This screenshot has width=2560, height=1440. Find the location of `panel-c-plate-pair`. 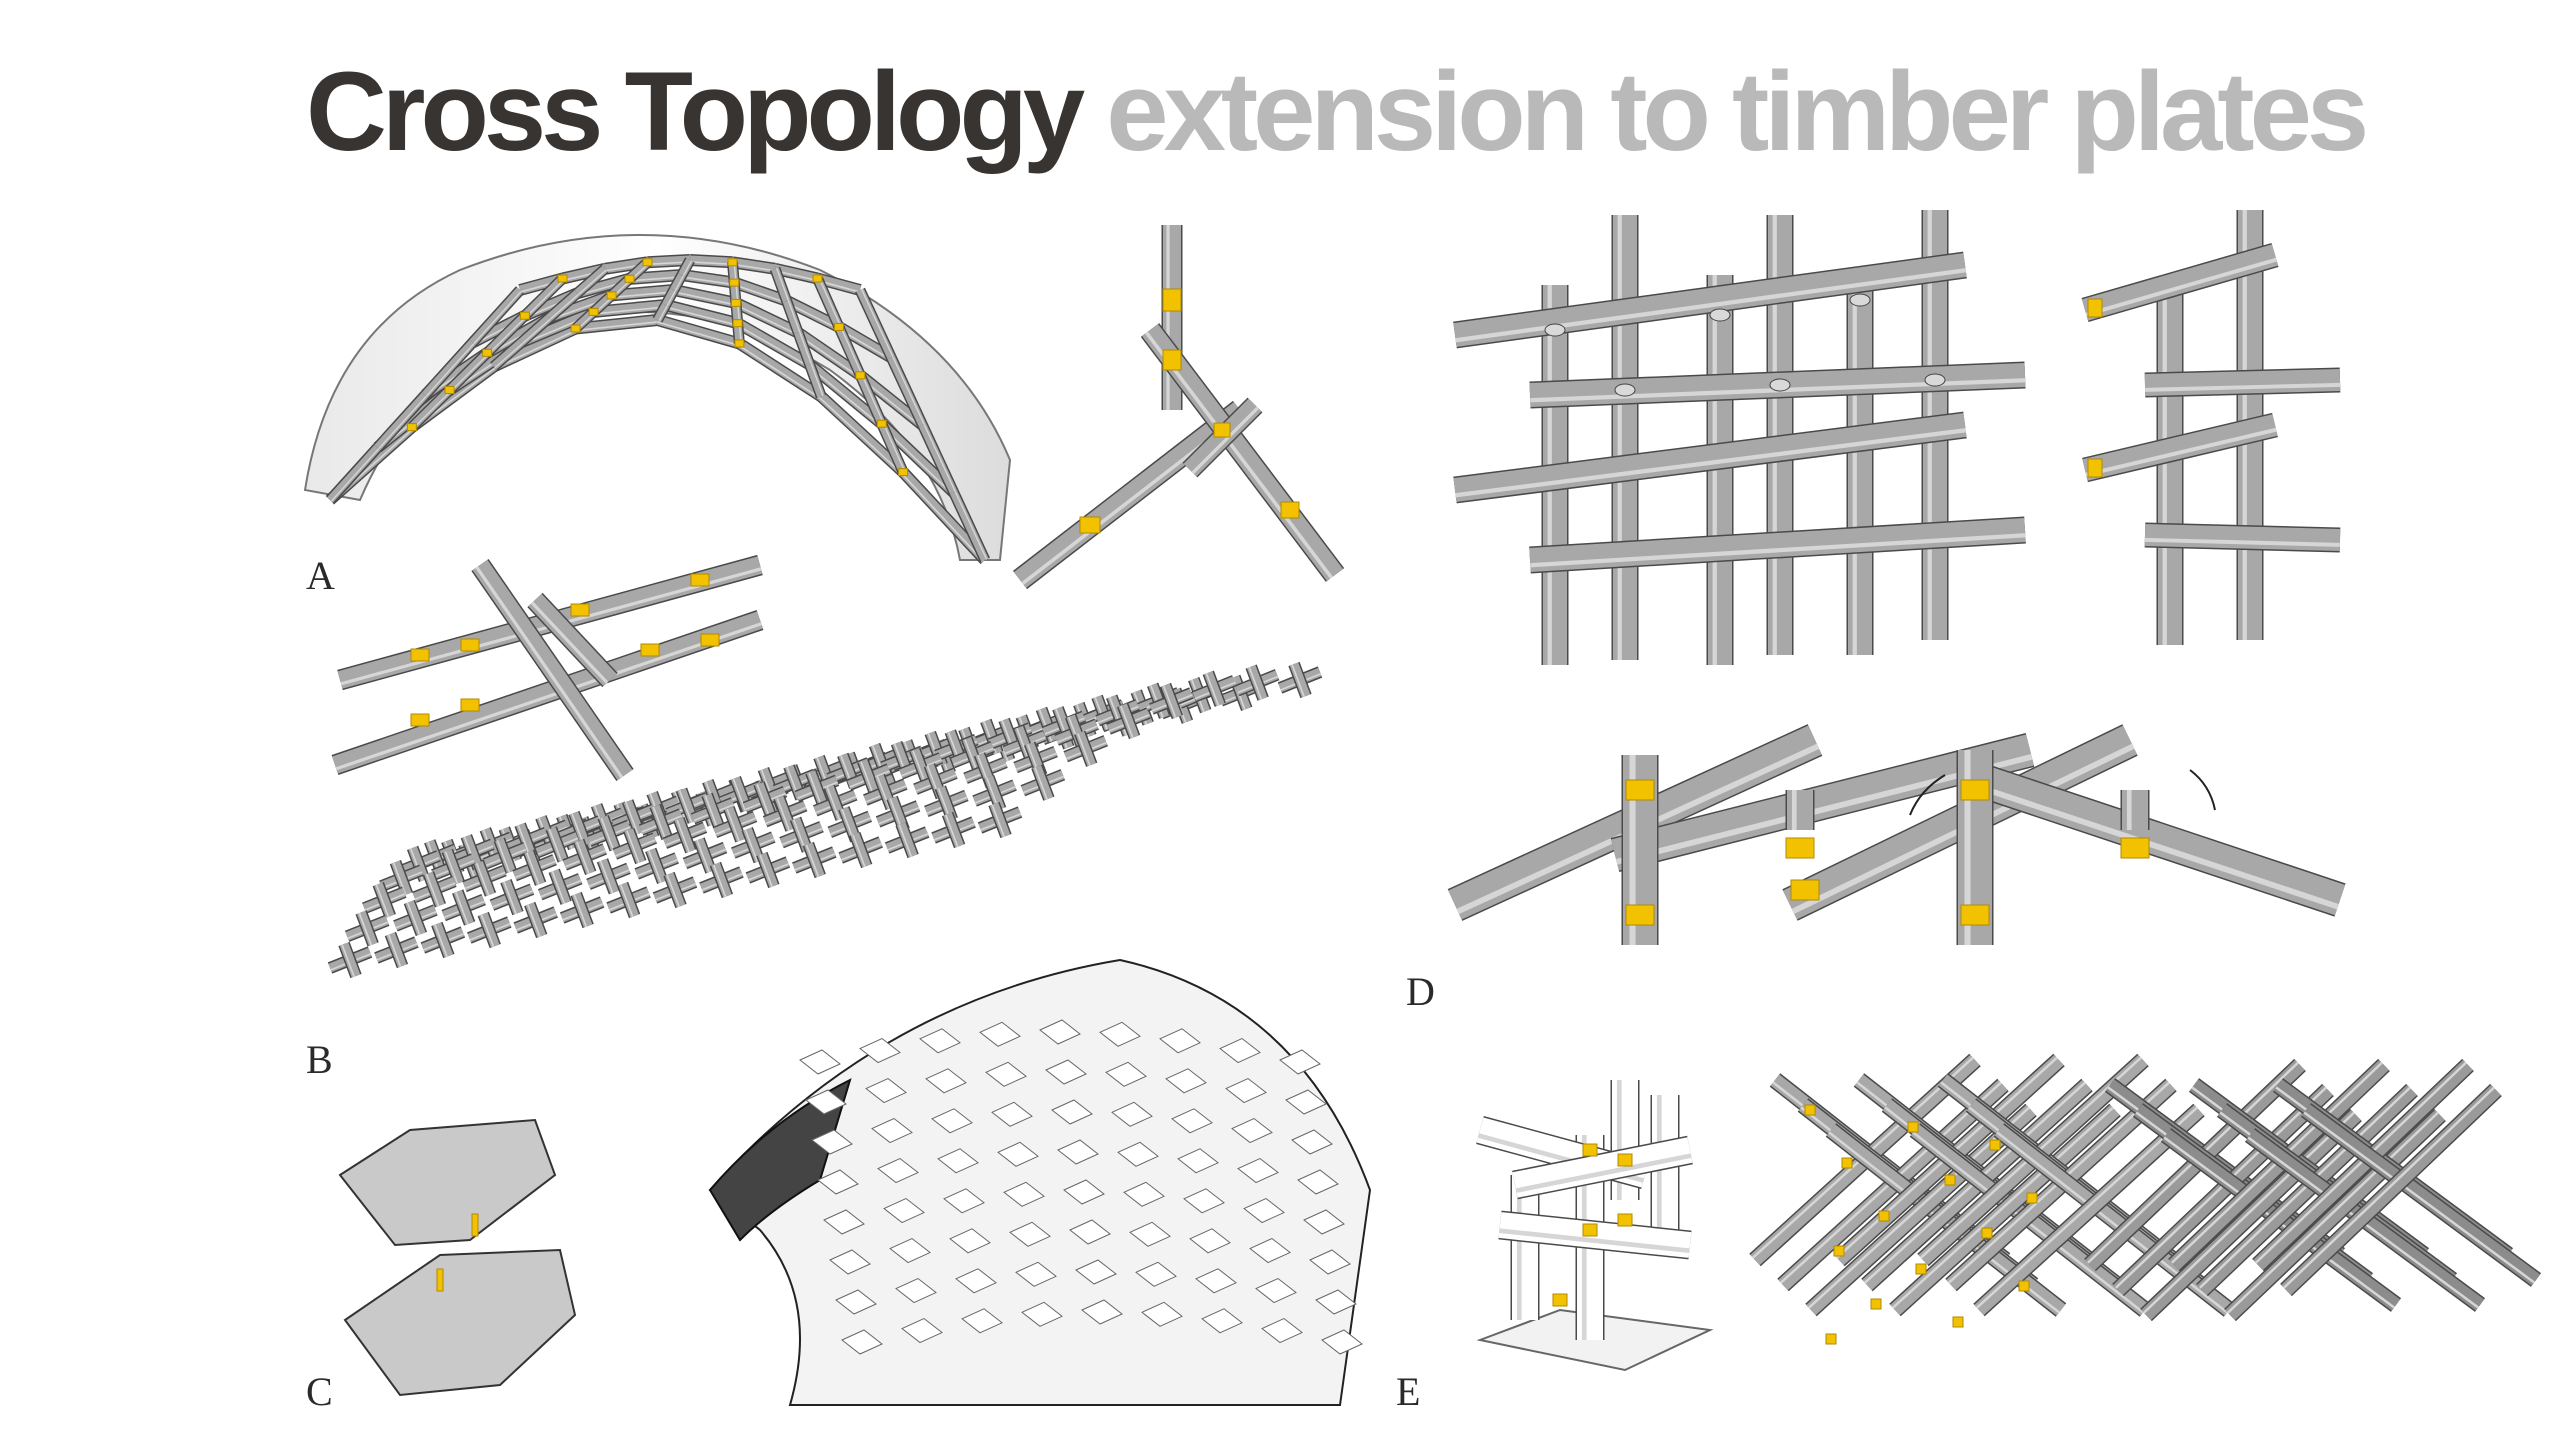

panel-c-plate-pair is located at coordinates (457, 1257).